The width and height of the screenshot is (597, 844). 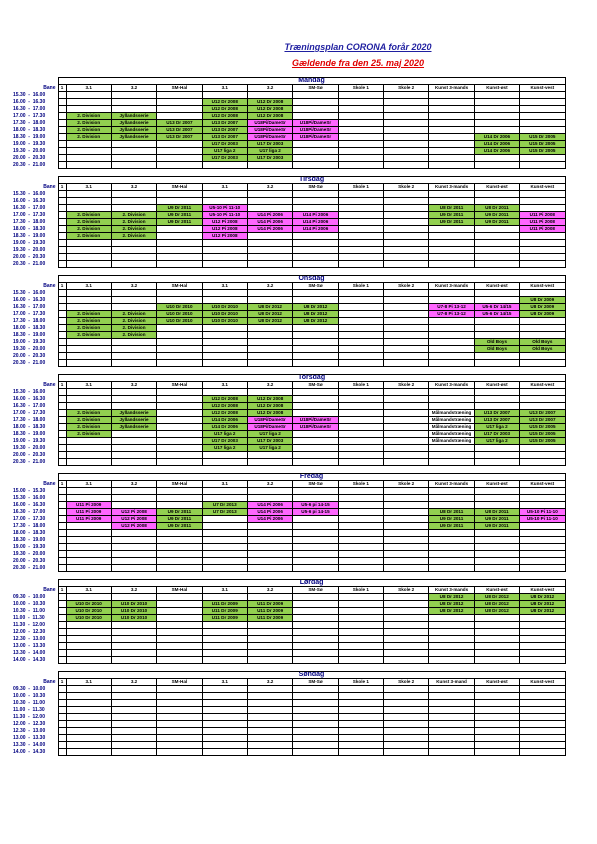 What do you see at coordinates (451, 526) in the screenshot?
I see `booking: U9 Dr 2011` at bounding box center [451, 526].